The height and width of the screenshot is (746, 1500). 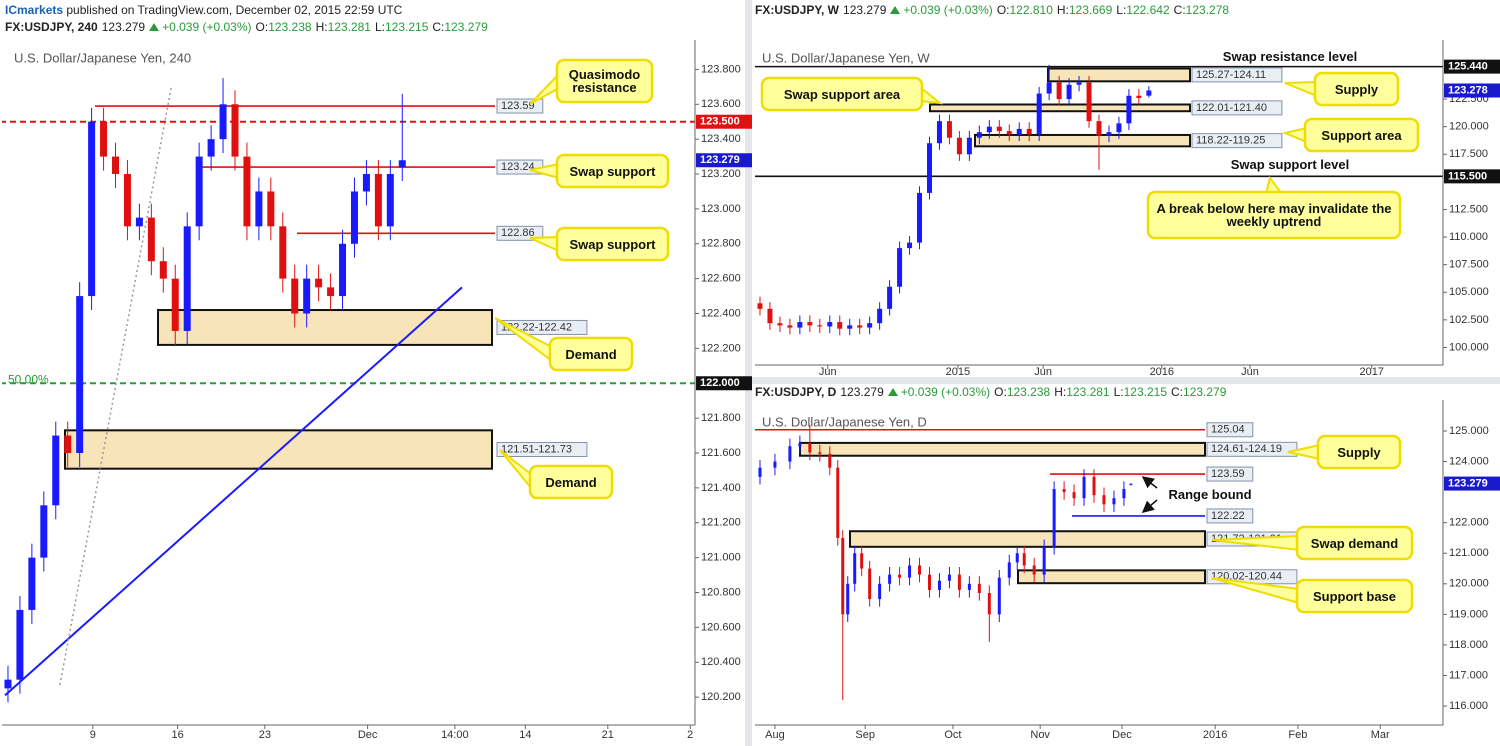 What do you see at coordinates (1145, 392) in the screenshot?
I see `field-value: 123.215` at bounding box center [1145, 392].